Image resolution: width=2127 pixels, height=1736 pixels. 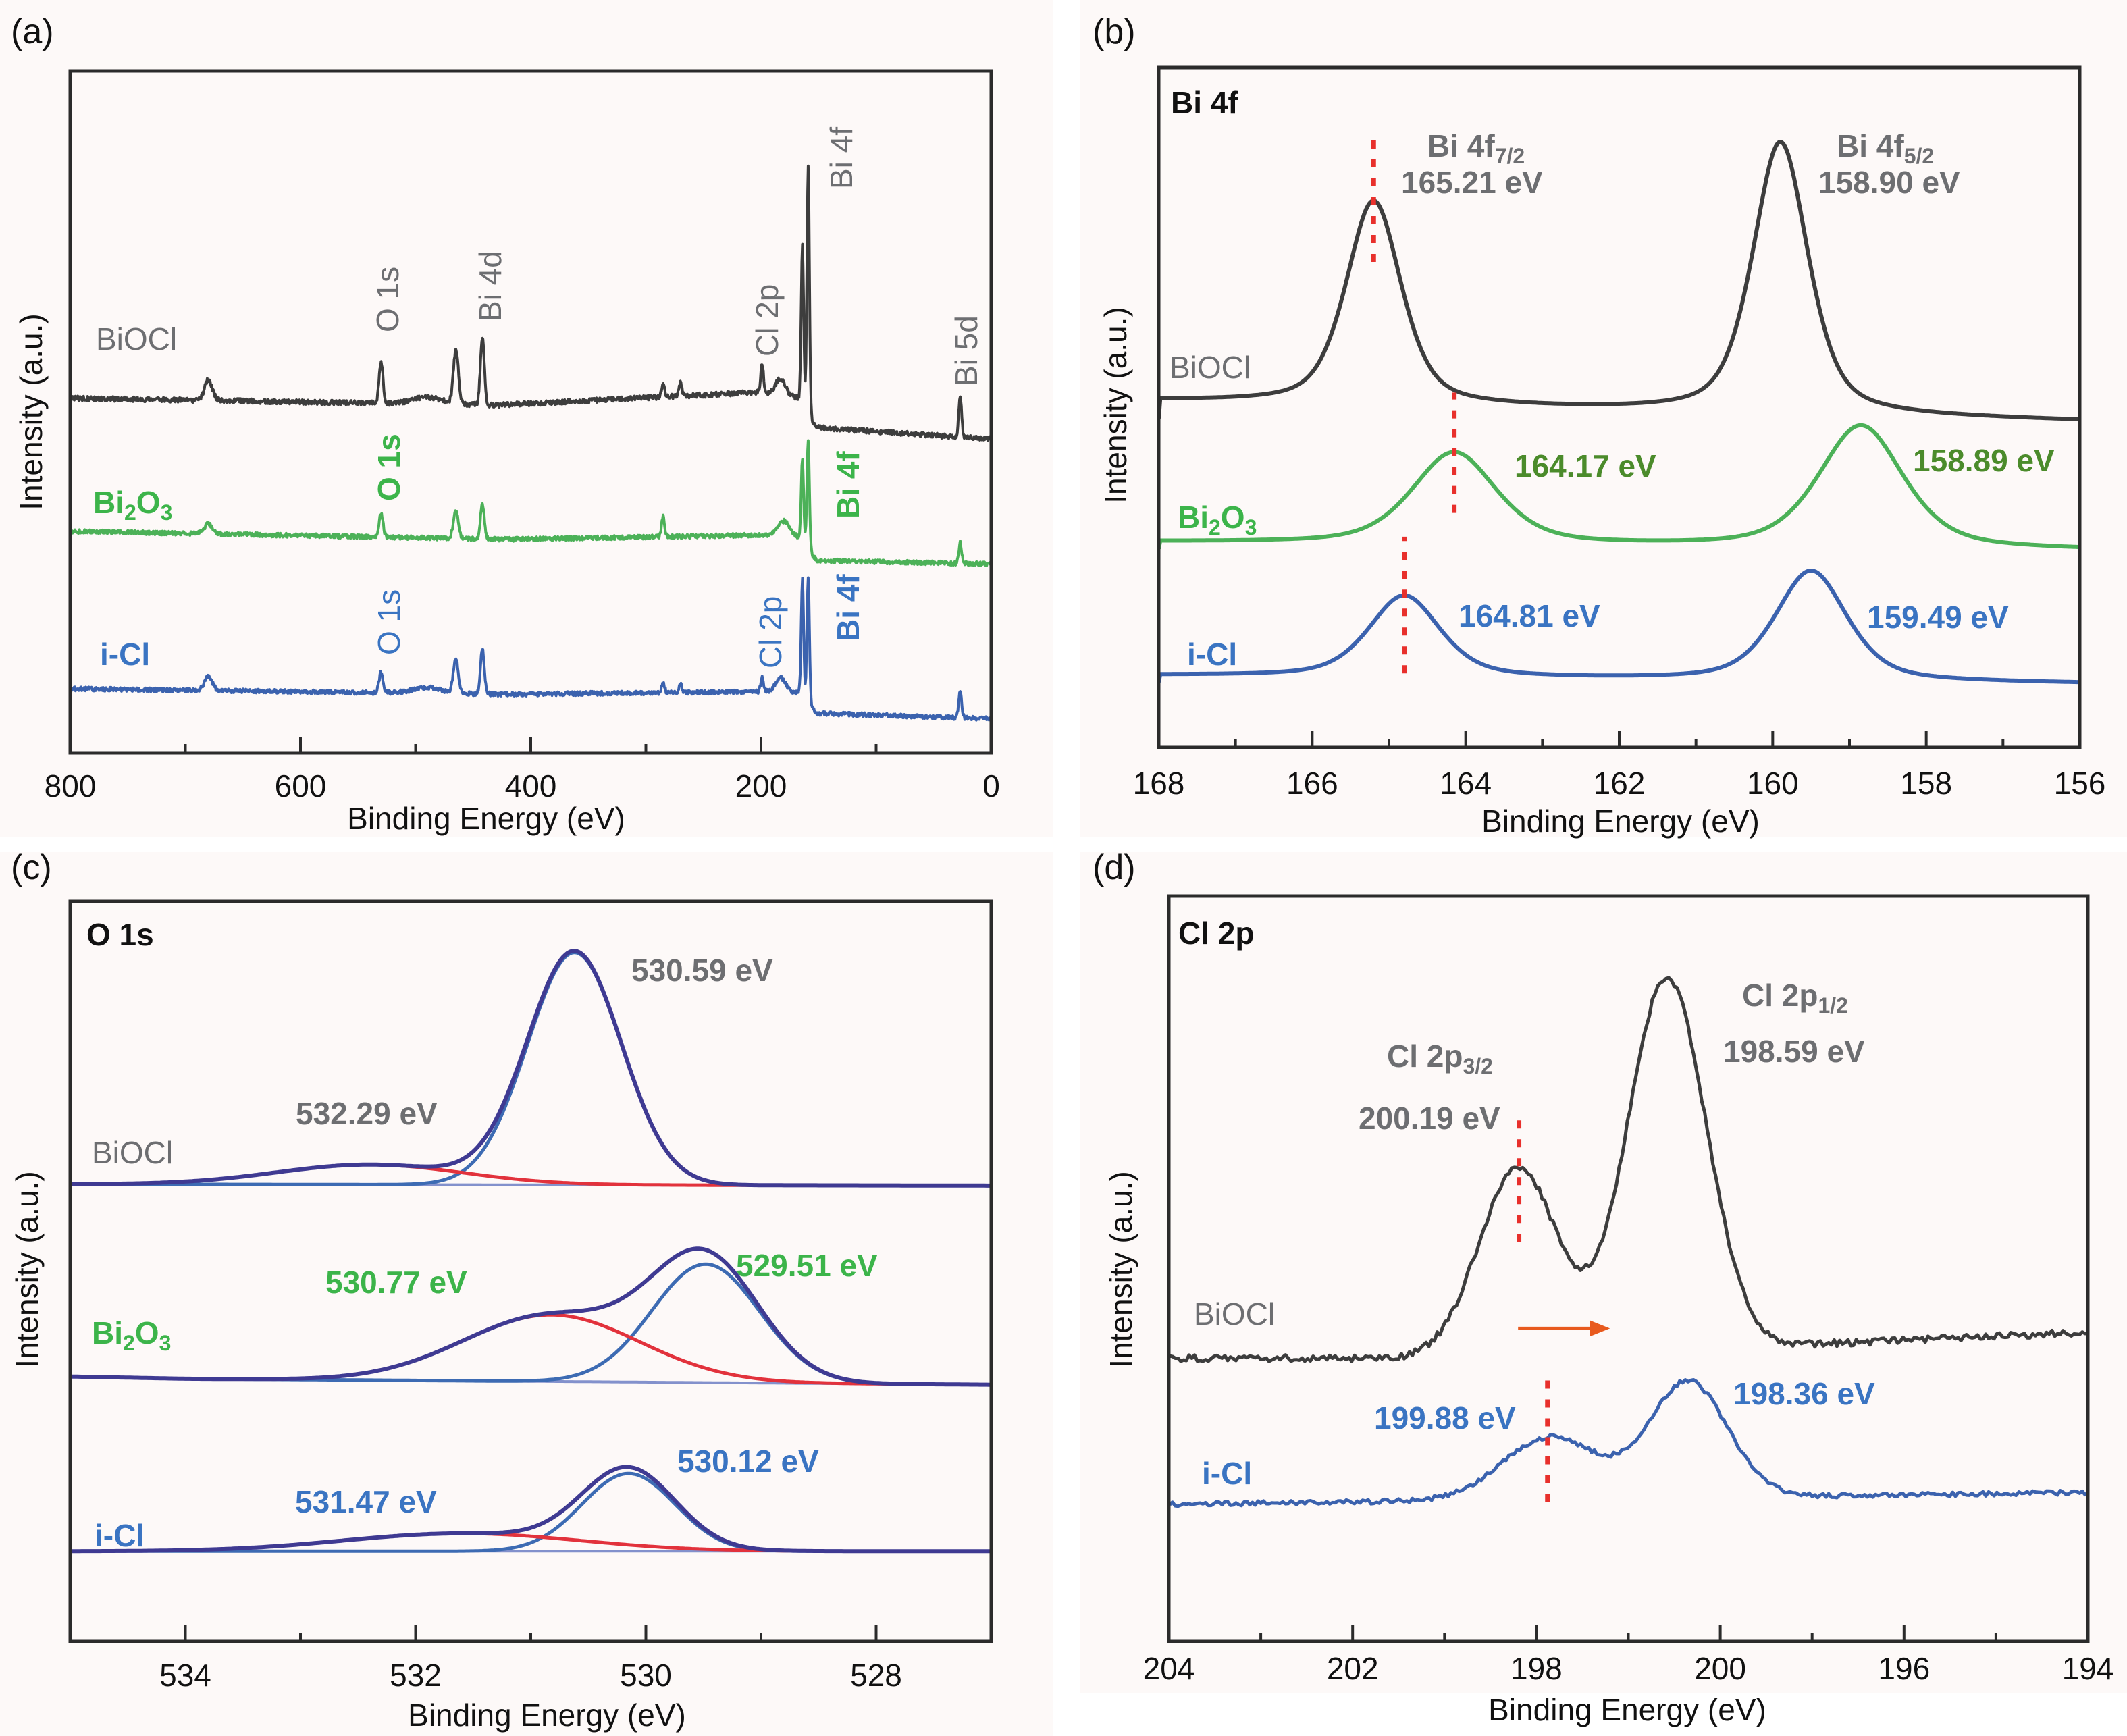 What do you see at coordinates (530, 1316) in the screenshot?
I see `fit-envelope-Bi2O3` at bounding box center [530, 1316].